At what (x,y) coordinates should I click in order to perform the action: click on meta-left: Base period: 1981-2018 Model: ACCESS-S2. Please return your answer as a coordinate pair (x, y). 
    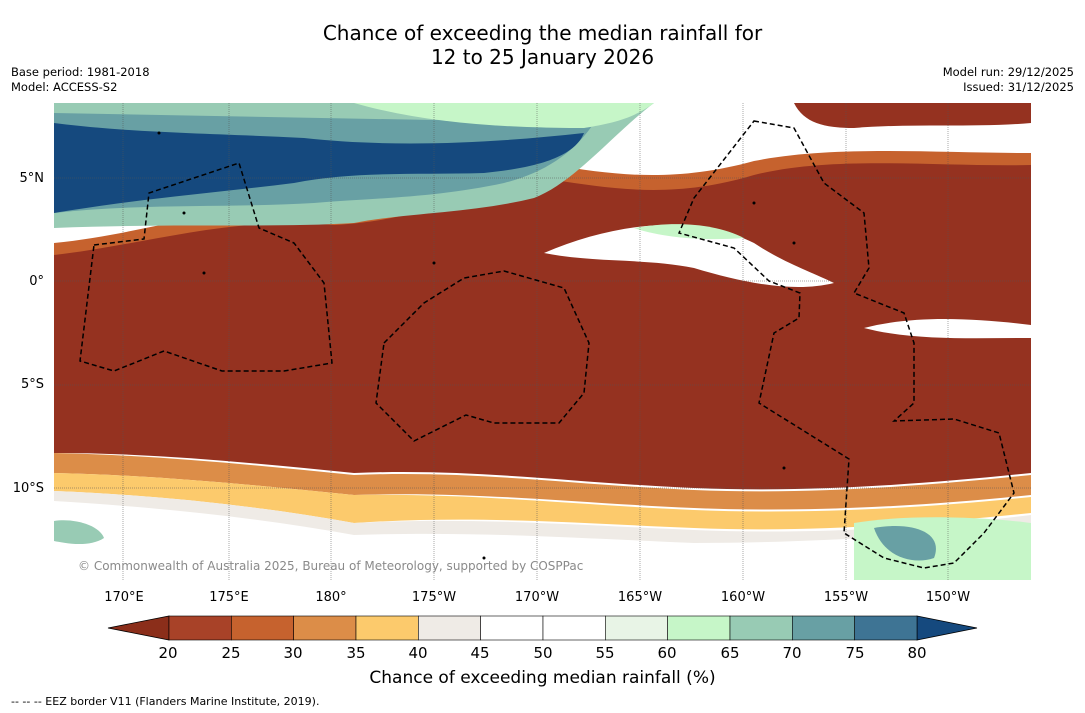
    Looking at the image, I should click on (80, 80).